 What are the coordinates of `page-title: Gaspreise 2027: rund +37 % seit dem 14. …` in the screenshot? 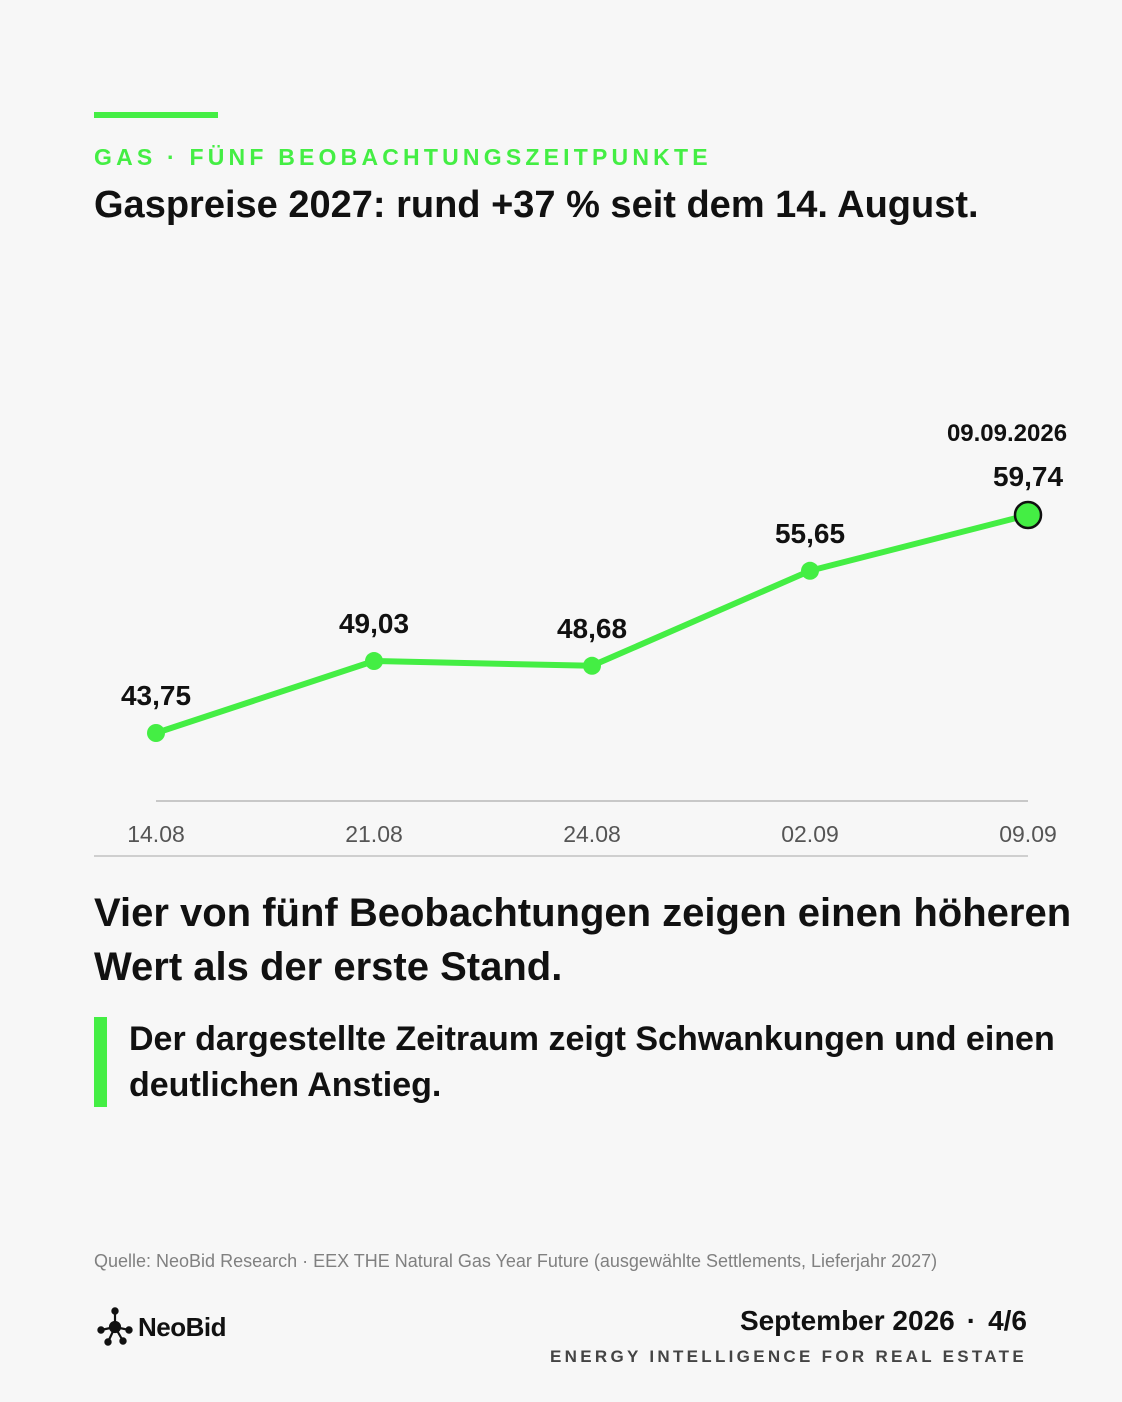 It's located at (536, 205).